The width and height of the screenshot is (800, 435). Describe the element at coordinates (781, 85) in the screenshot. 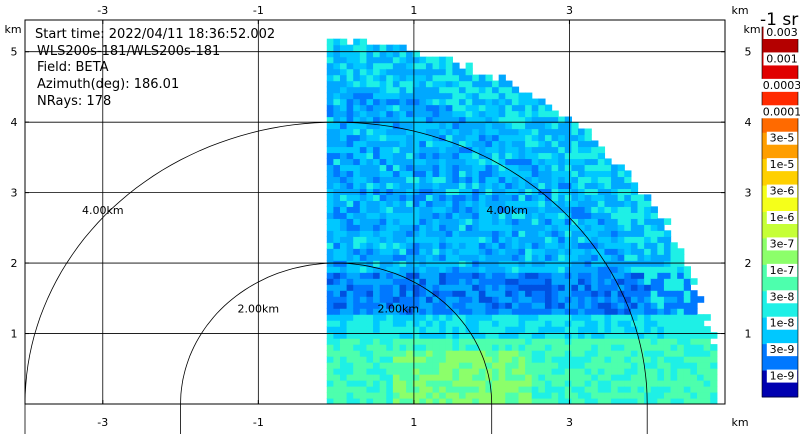

I see `colorbar-label: 0.0003` at that location.